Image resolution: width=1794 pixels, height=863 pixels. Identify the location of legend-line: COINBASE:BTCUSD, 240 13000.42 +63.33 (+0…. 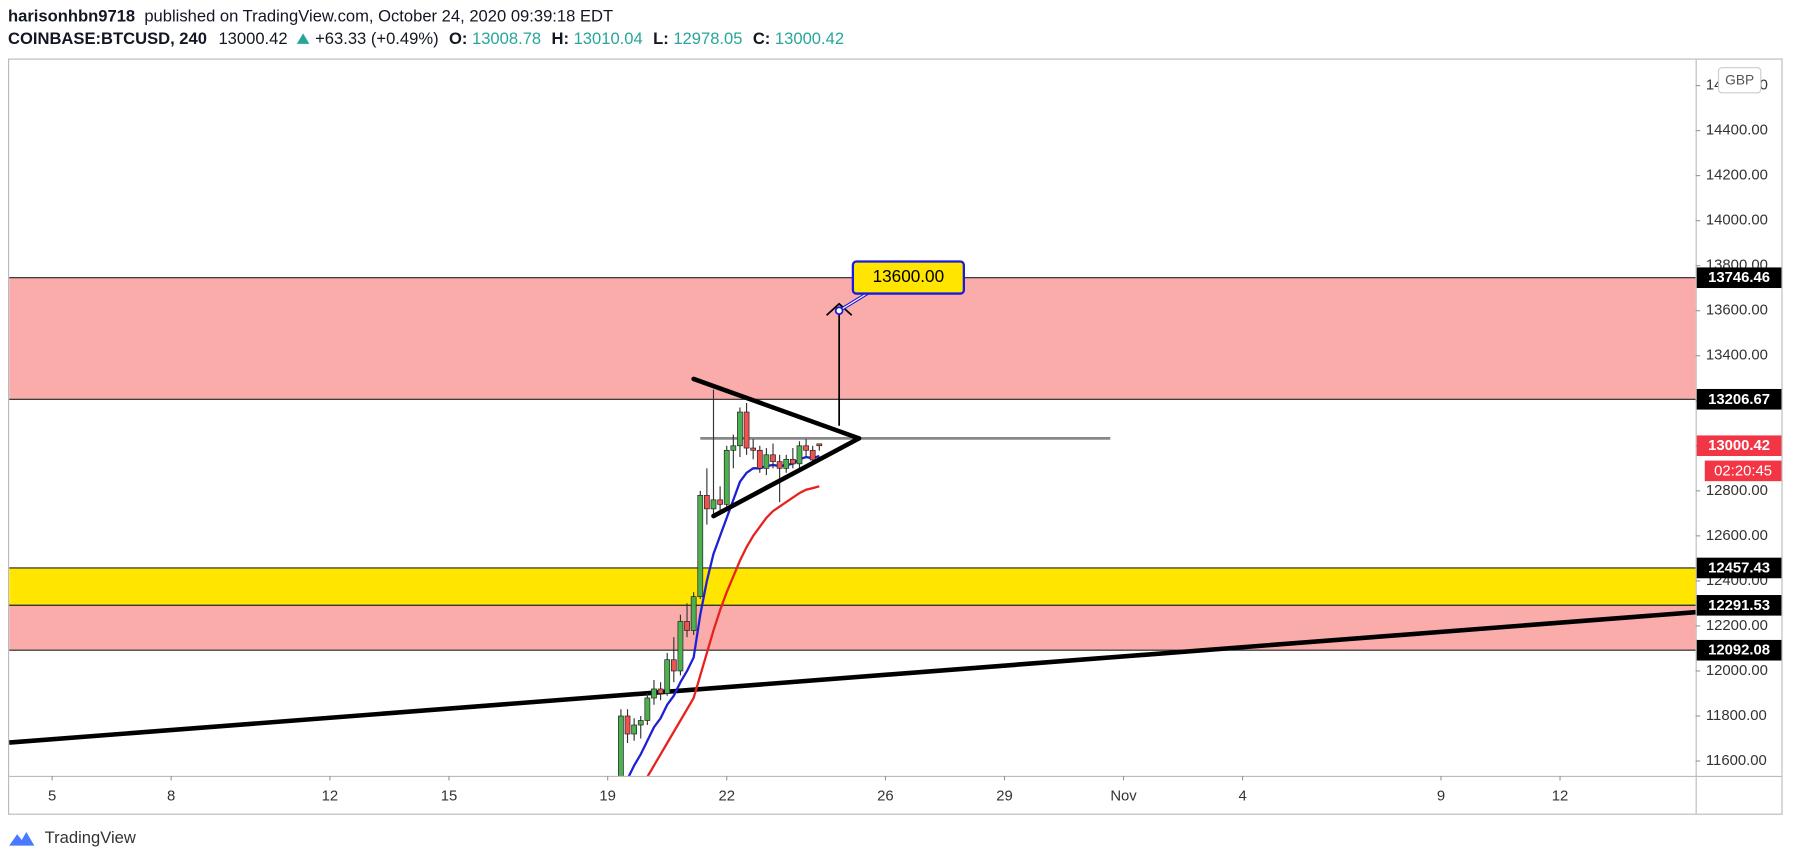
(426, 39).